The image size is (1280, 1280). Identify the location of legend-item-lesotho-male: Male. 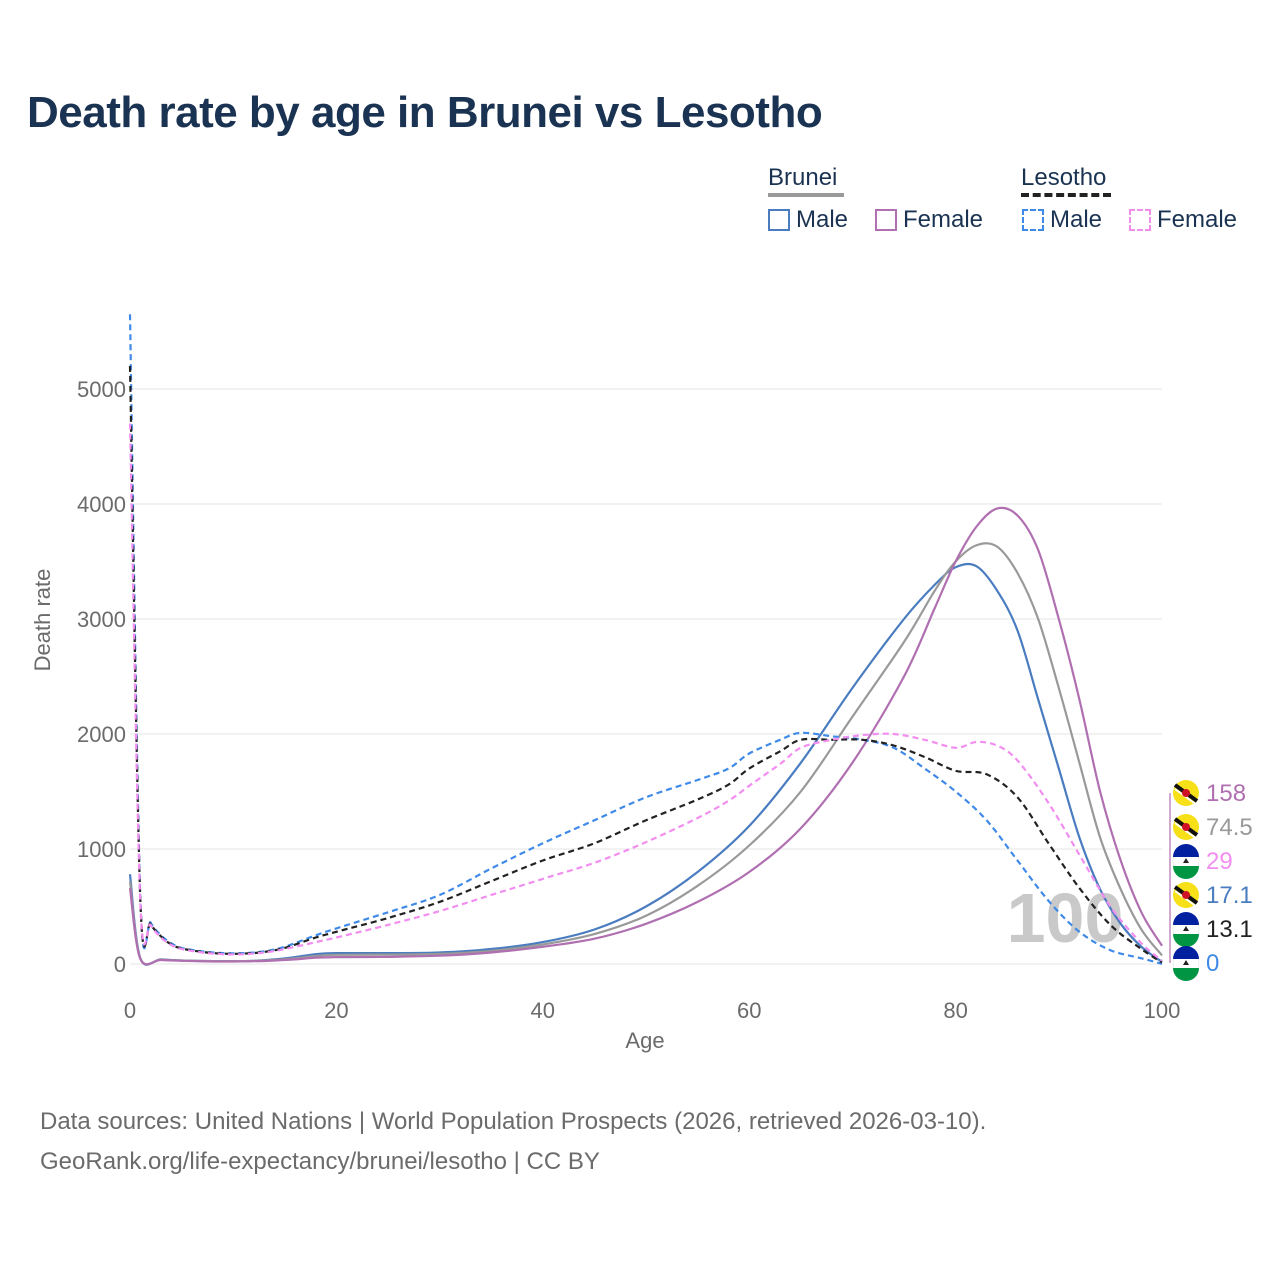
(1062, 220).